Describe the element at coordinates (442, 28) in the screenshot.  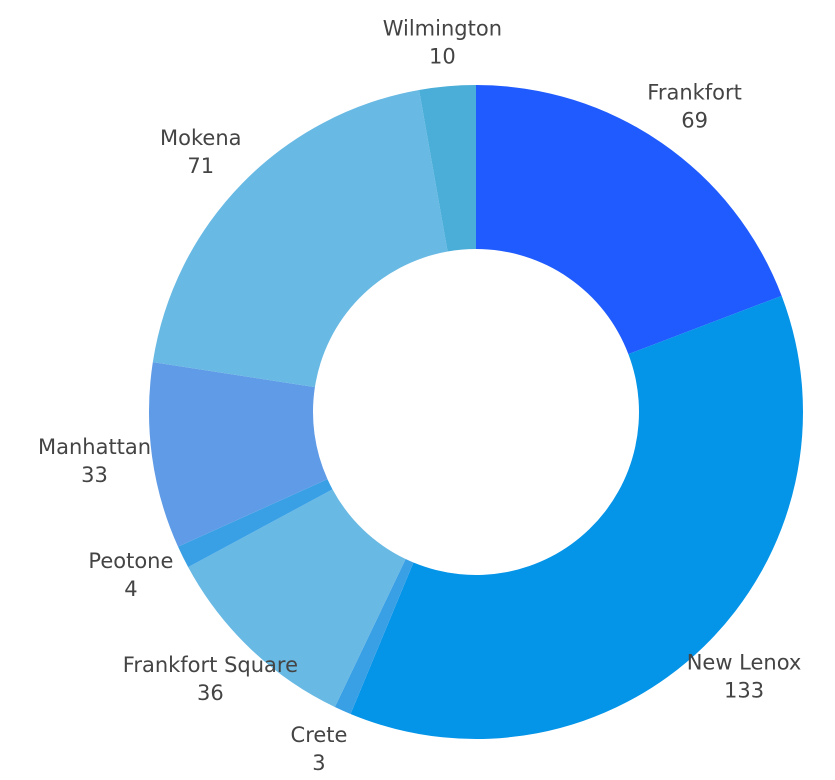
I see `slice-label: Wilmington` at that location.